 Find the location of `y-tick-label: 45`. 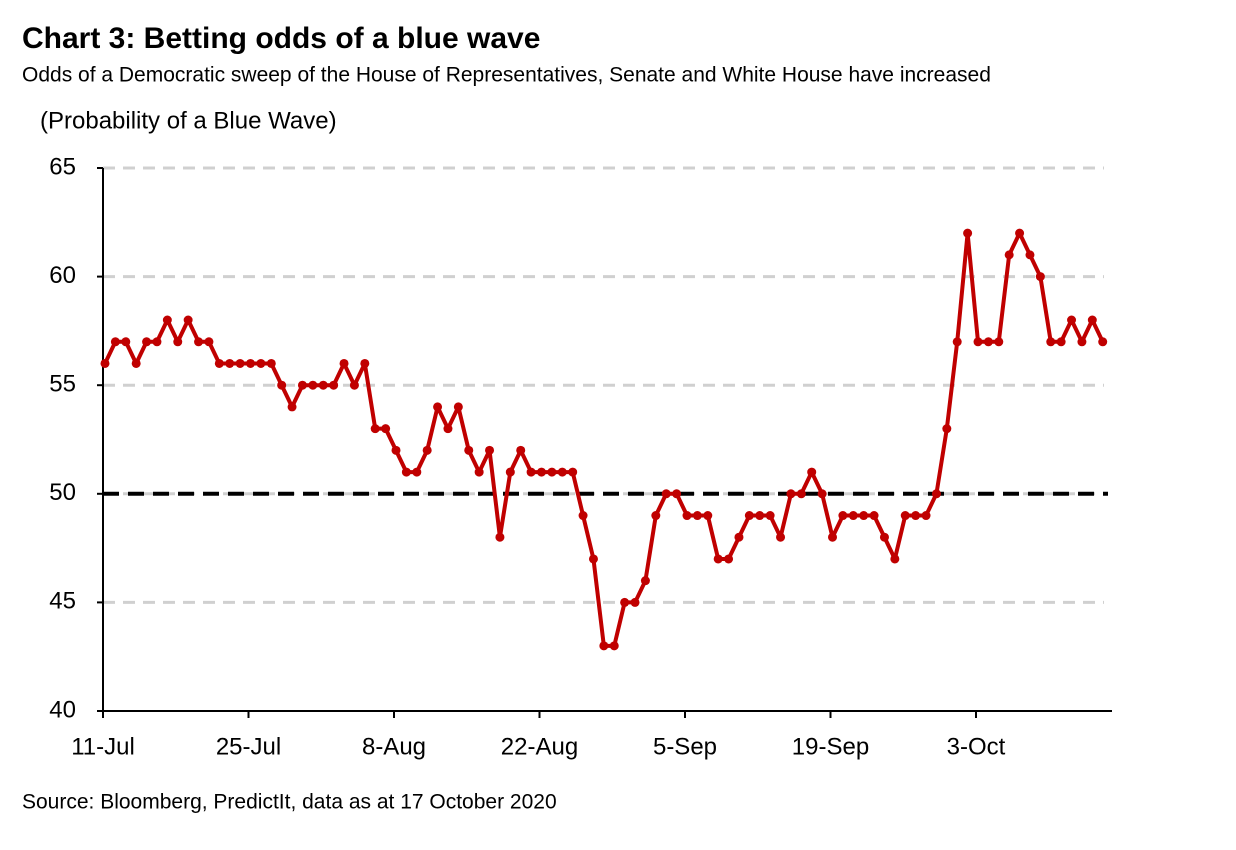

y-tick-label: 45 is located at coordinates (62, 601).